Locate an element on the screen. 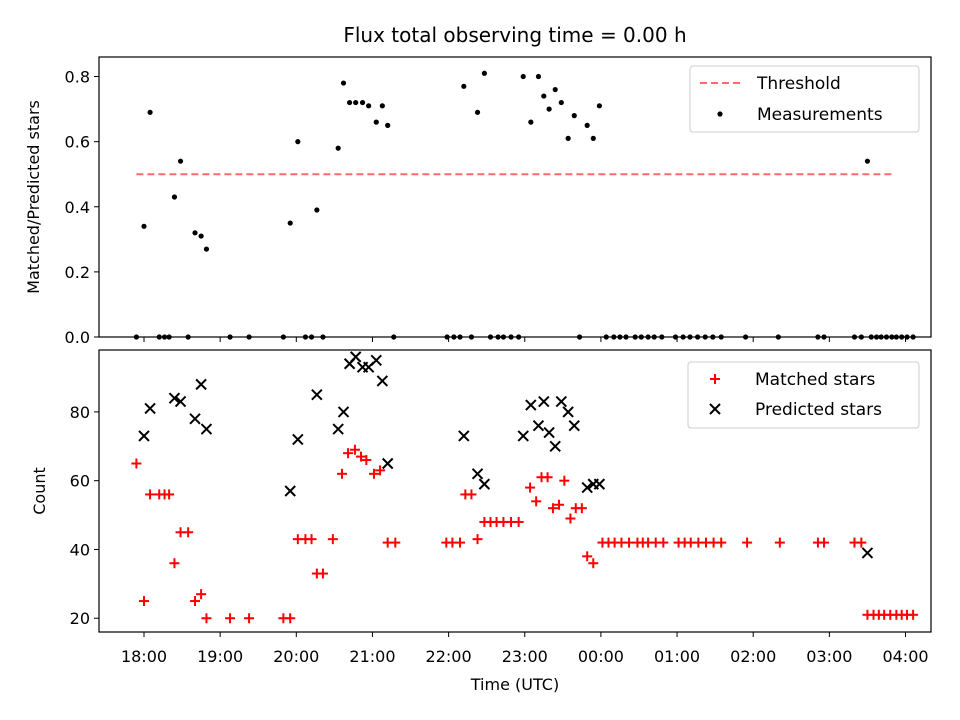 The image size is (960, 720). y-tick-label: 0.4 is located at coordinates (77, 207).